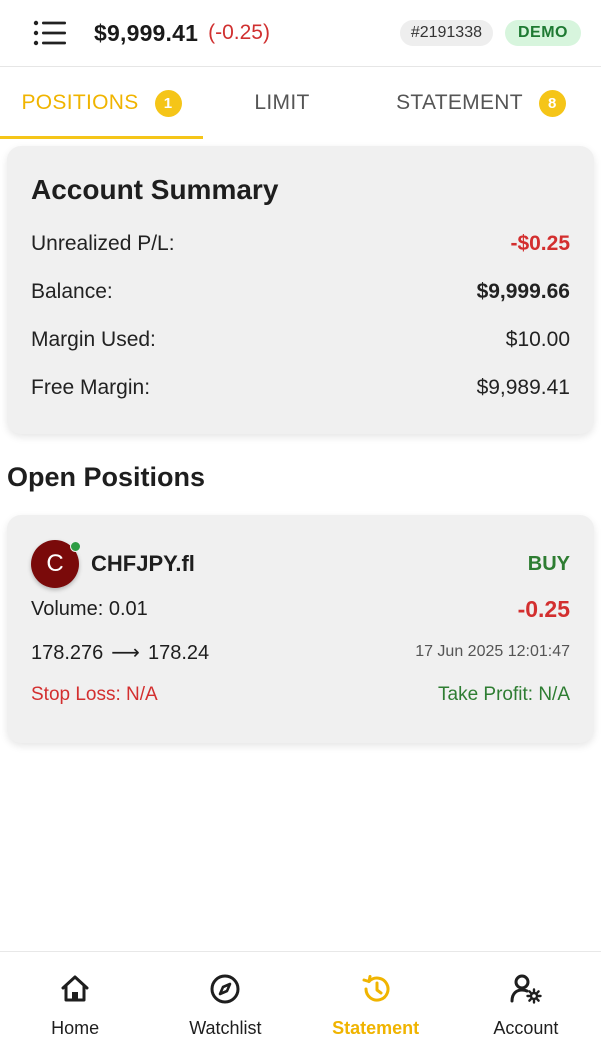 This screenshot has width=601, height=1056. What do you see at coordinates (125, 652) in the screenshot?
I see `arrow-right-icon: ⟶` at bounding box center [125, 652].